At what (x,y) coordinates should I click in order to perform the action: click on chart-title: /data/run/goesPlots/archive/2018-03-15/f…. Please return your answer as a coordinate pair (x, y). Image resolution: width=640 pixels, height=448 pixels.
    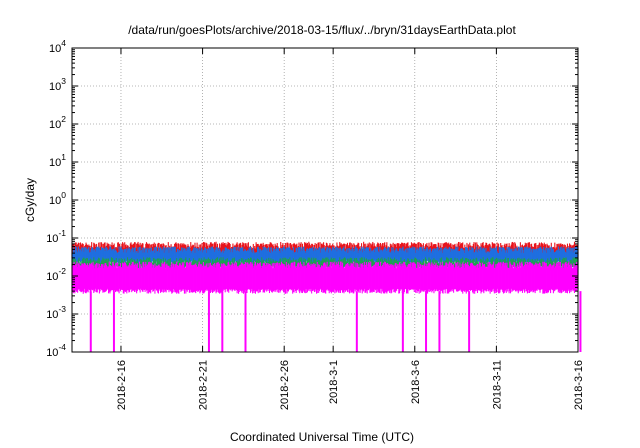
    Looking at the image, I should click on (322, 30).